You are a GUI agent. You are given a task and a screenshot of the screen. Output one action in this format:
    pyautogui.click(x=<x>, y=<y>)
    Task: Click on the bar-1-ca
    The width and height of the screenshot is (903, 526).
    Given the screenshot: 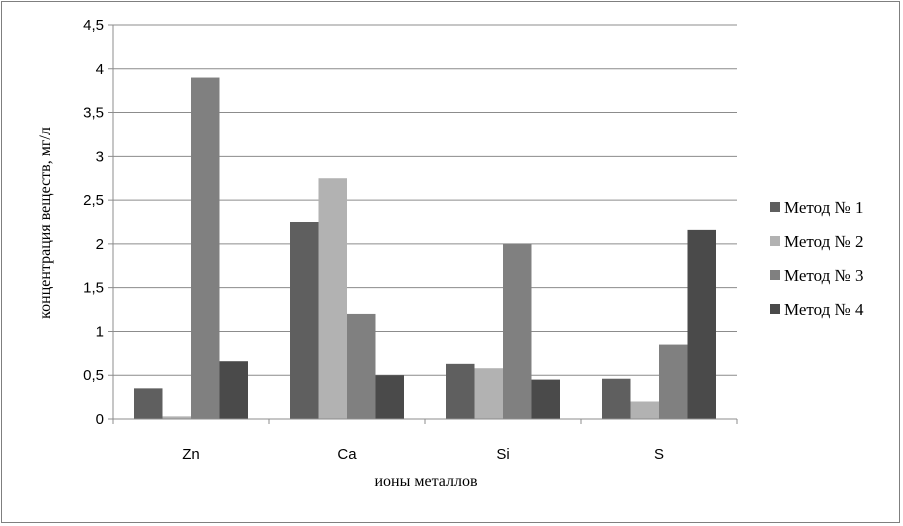 What is the action you would take?
    pyautogui.click(x=304, y=320)
    